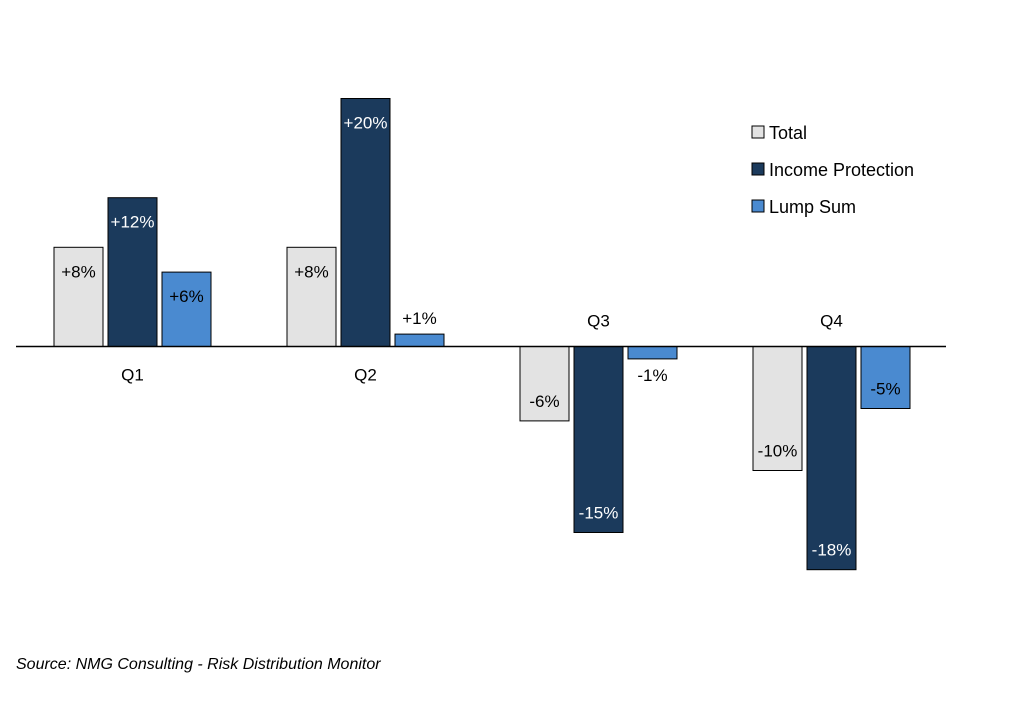 The image size is (1024, 702). I want to click on data-label-q3-total: -6%, so click(544, 401).